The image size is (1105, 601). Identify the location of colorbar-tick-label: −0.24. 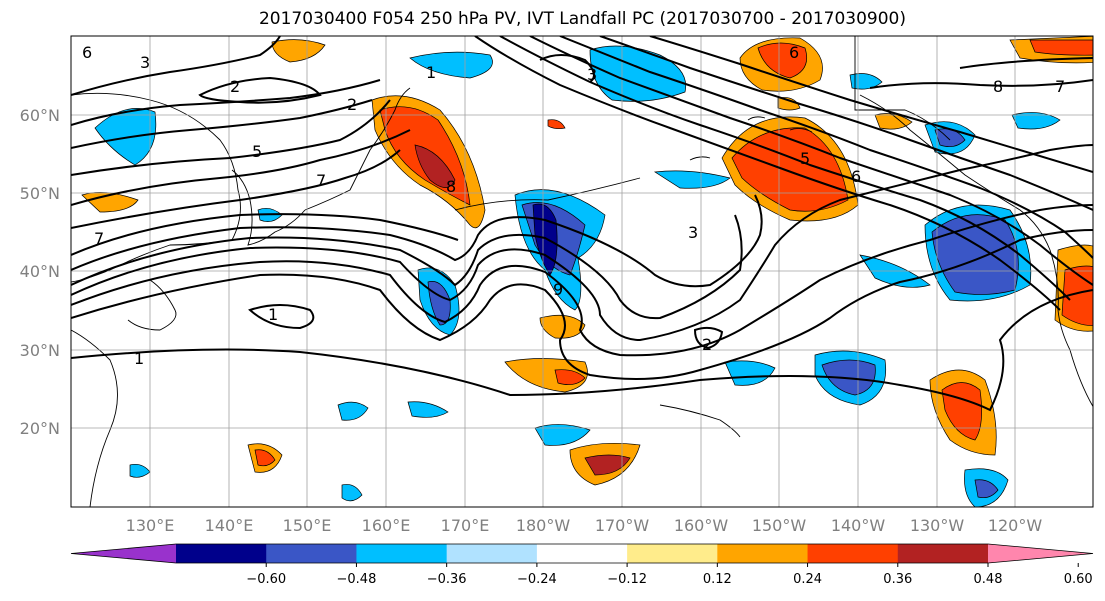
(537, 579).